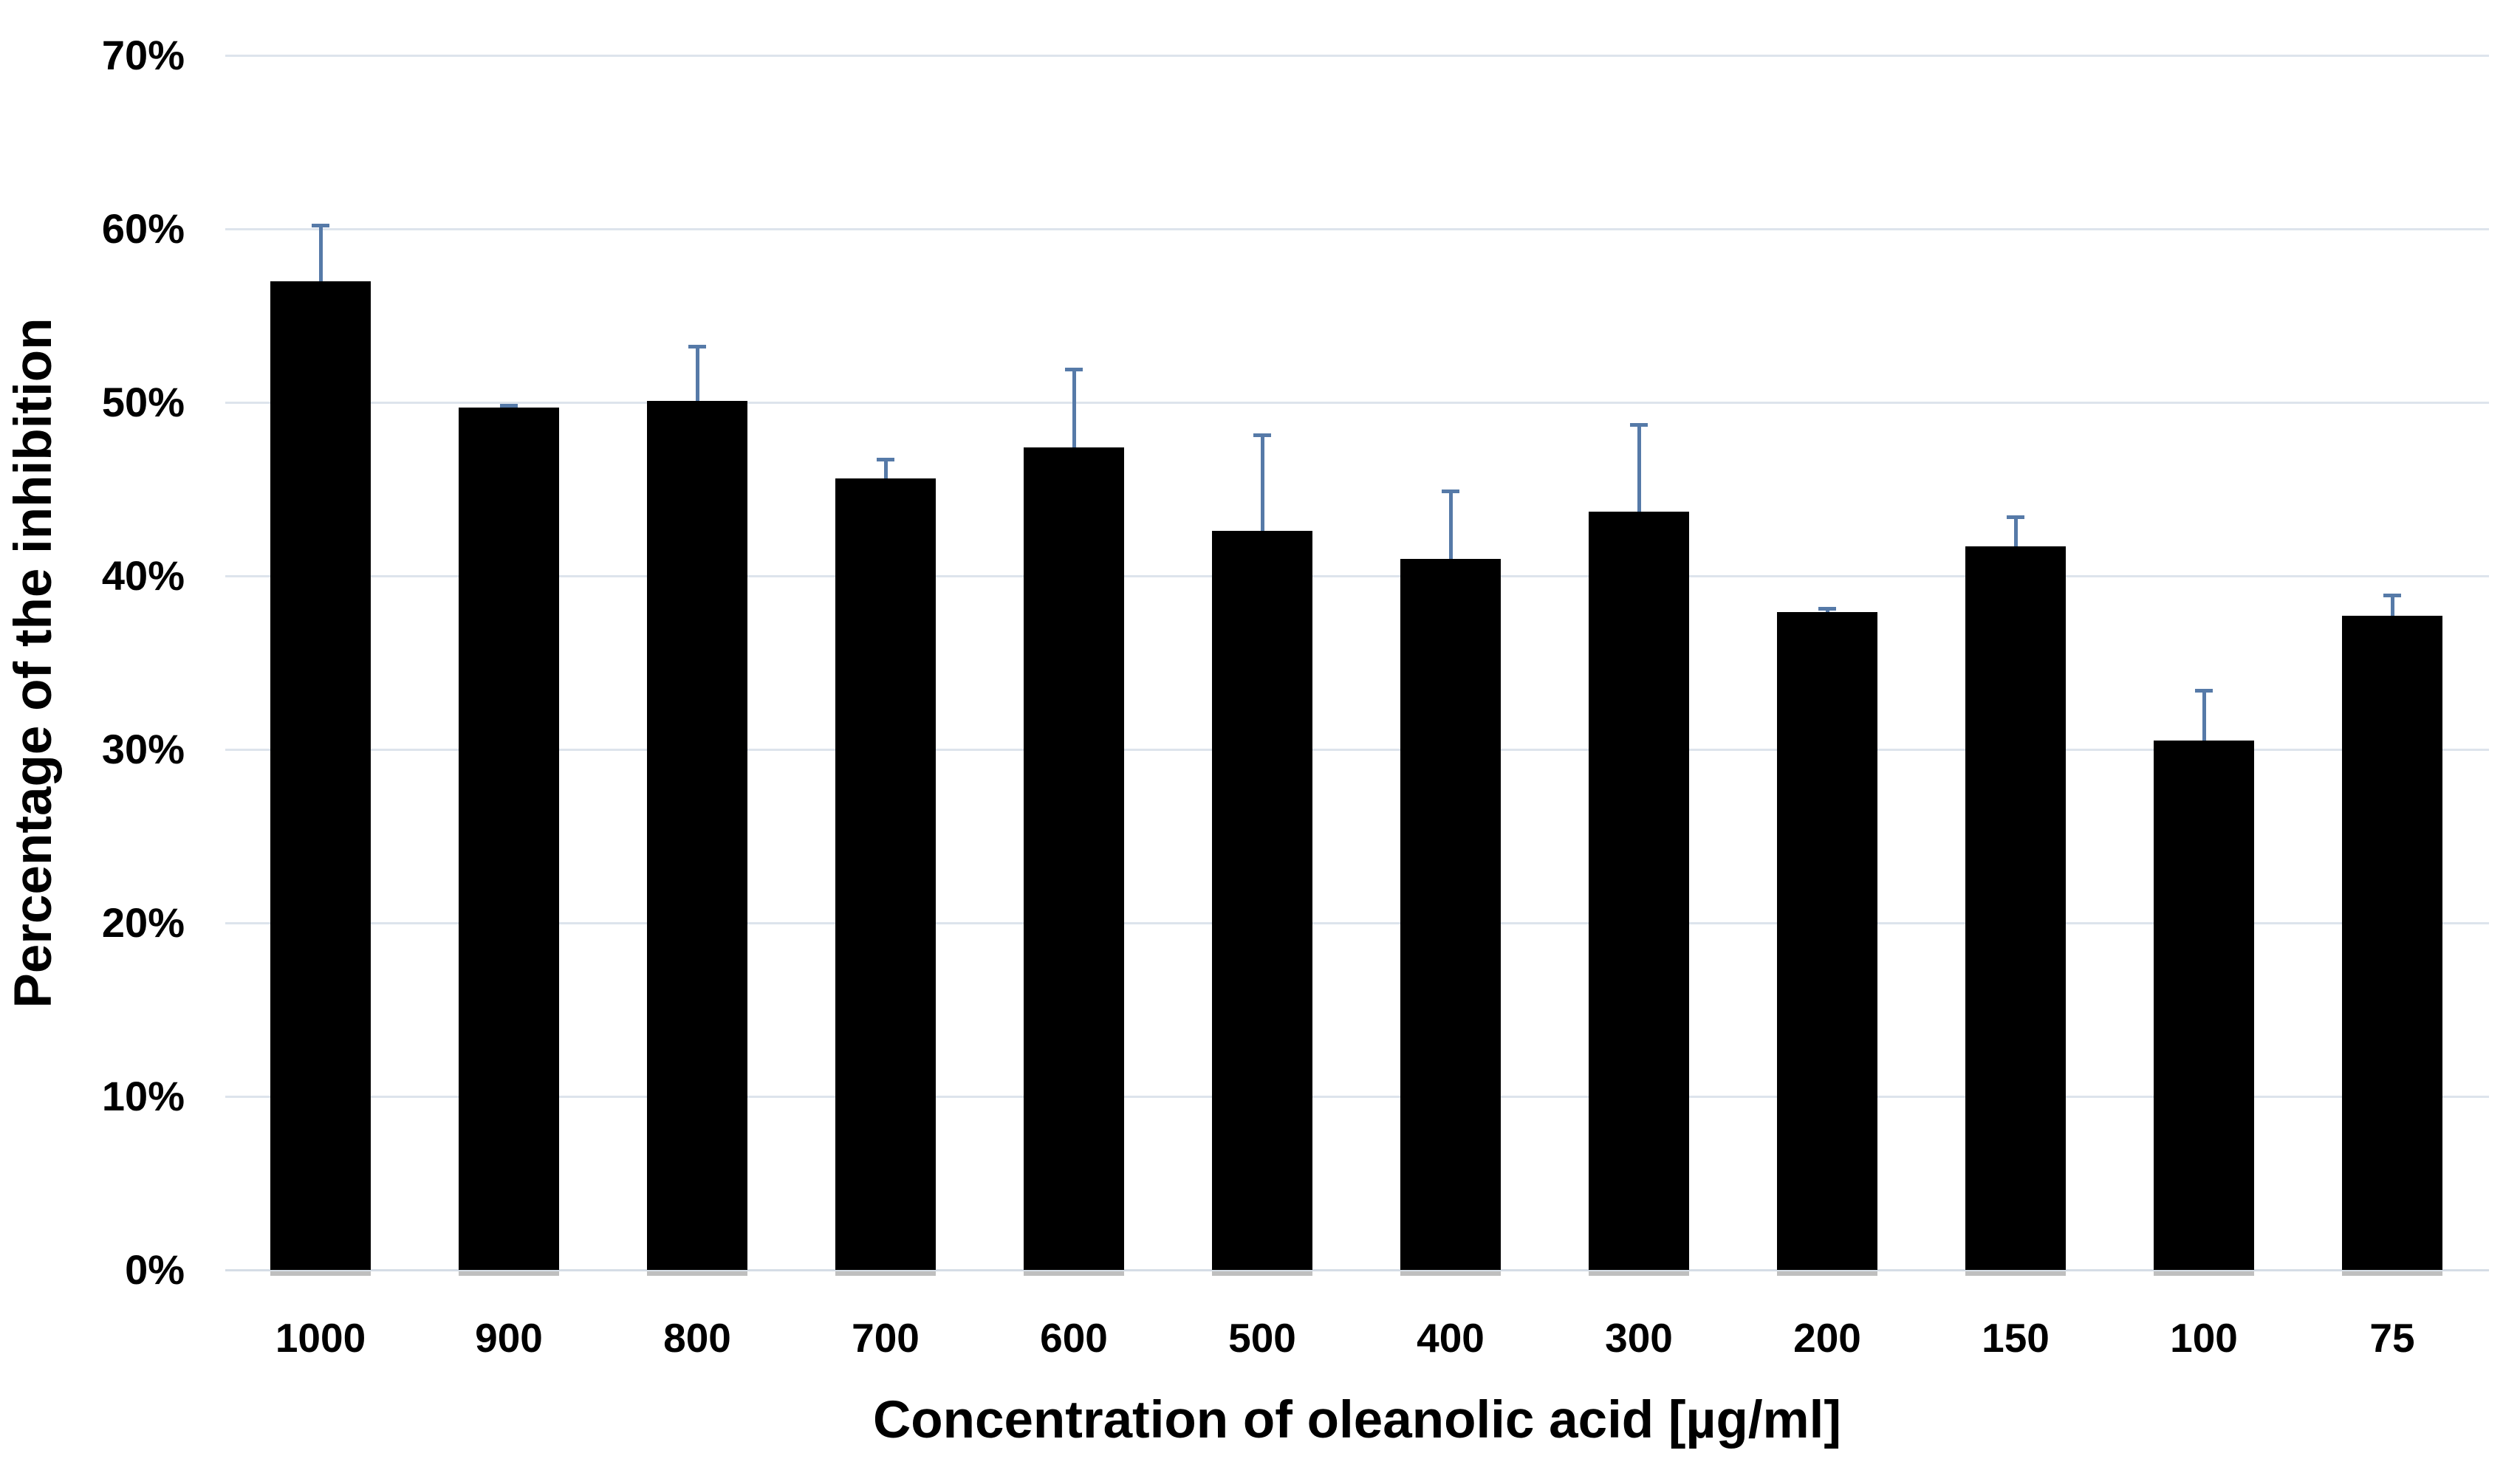  I want to click on x-tick-label-300: 300, so click(1639, 1338).